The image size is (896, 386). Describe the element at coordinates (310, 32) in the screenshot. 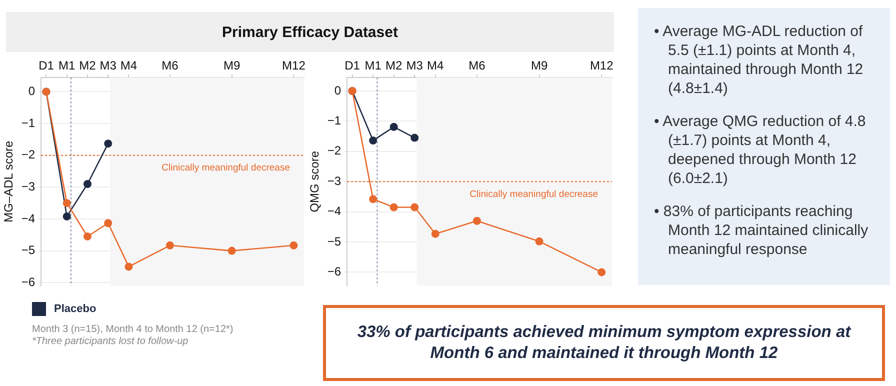

I see `chart-title: Primary Efficacy Dataset` at that location.